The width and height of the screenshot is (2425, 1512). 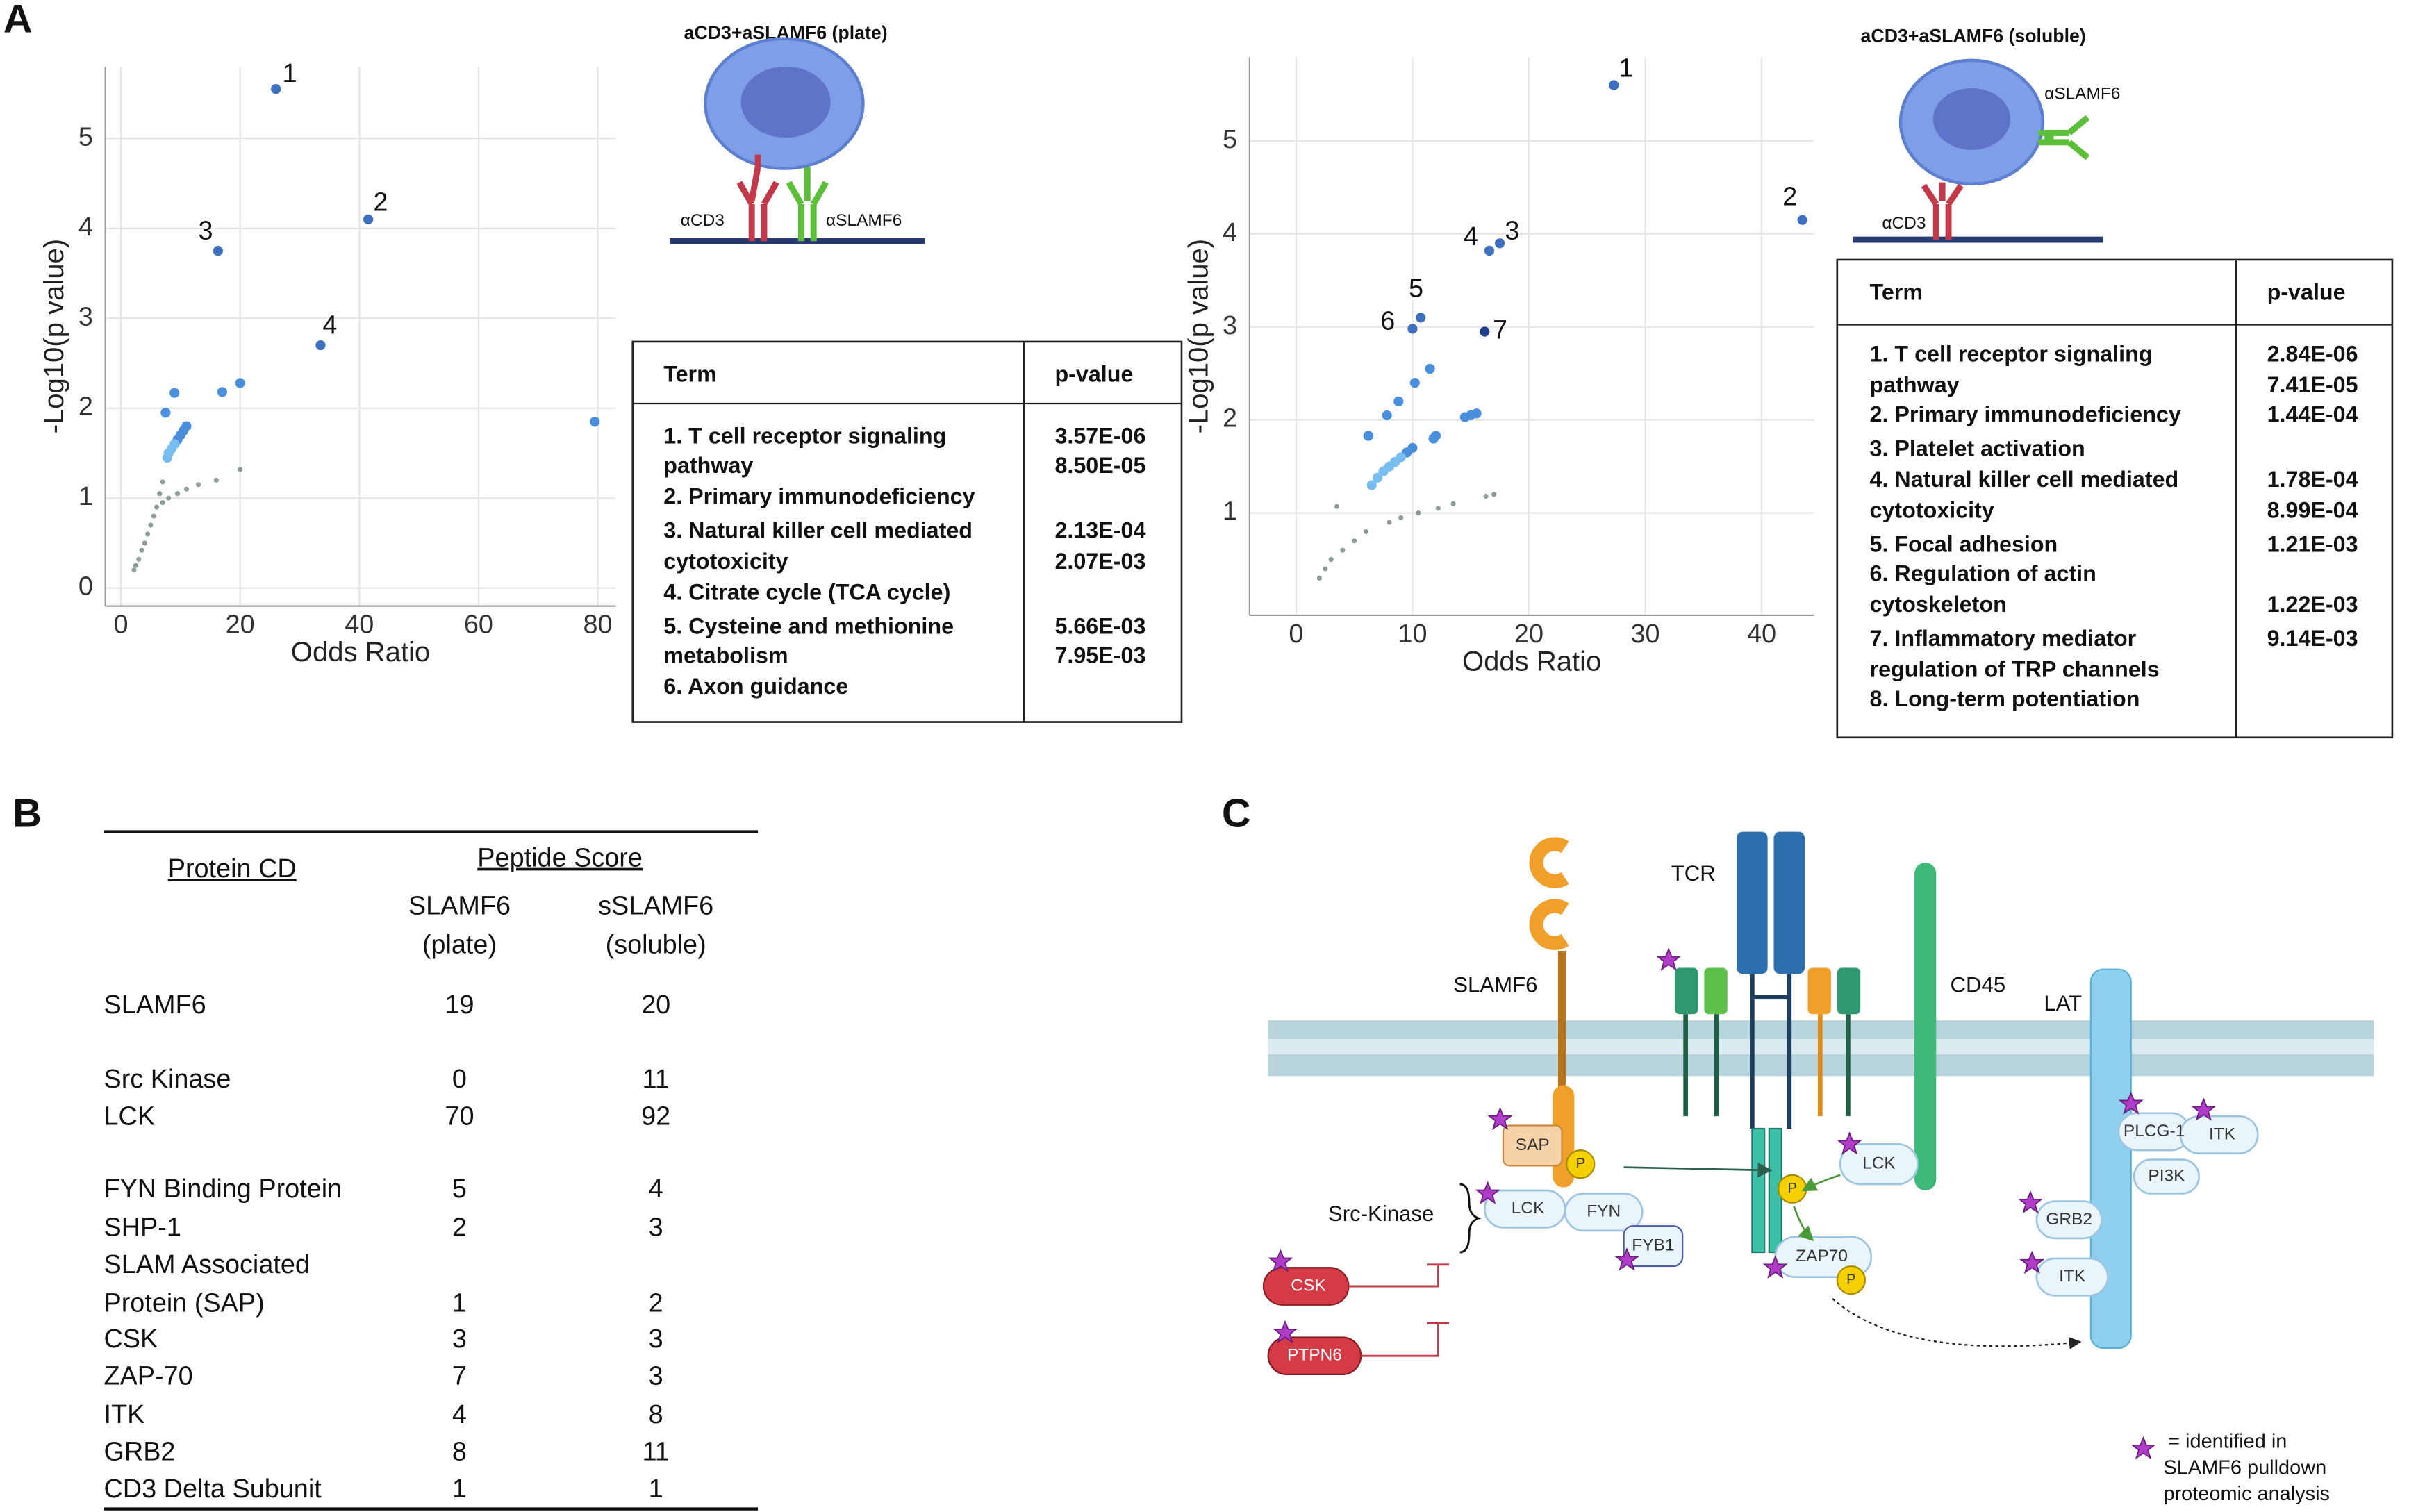 What do you see at coordinates (1099, 562) in the screenshot?
I see `table-cell: 2.07E-03` at bounding box center [1099, 562].